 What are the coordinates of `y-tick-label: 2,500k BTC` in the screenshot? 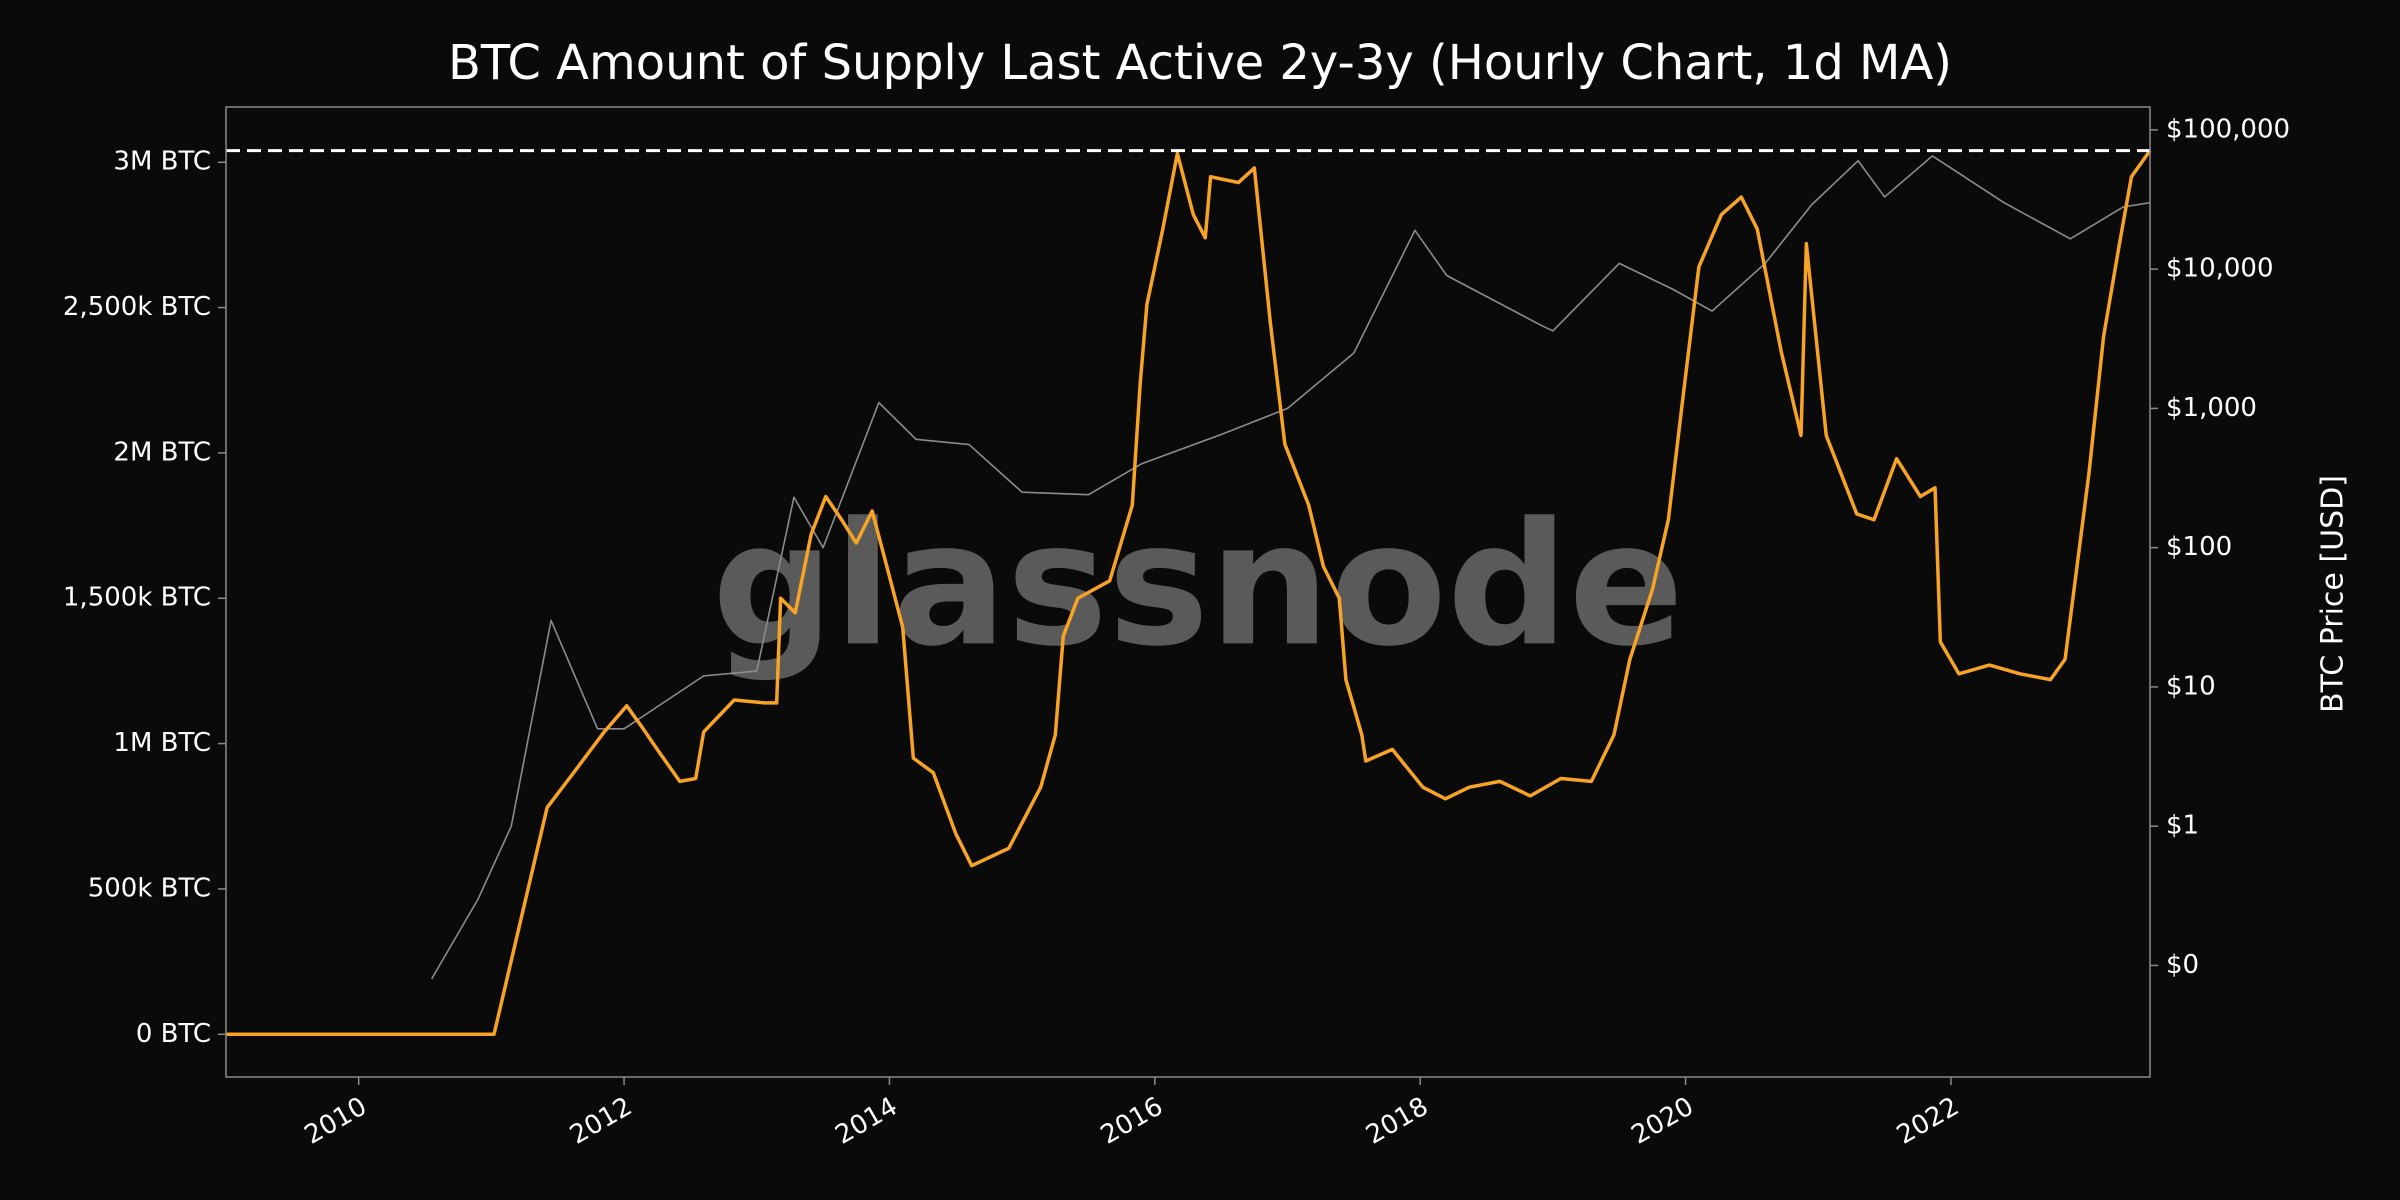 It's located at (137, 307).